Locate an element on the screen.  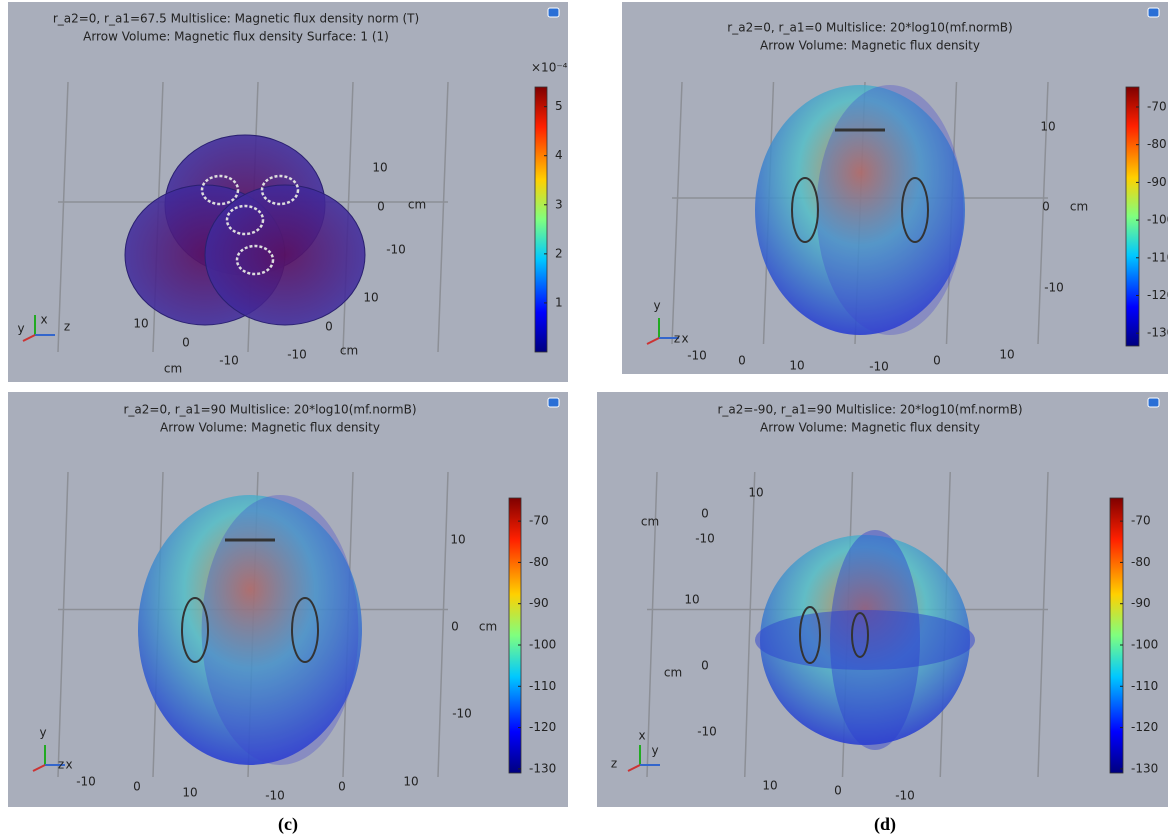
colorbar-tick-label: -110 is located at coordinates (542, 686).